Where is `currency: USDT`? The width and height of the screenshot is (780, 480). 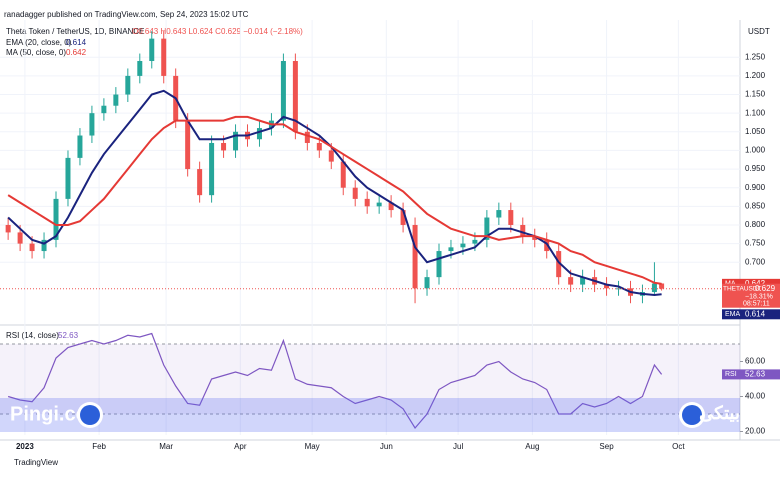 currency: USDT is located at coordinates (759, 31).